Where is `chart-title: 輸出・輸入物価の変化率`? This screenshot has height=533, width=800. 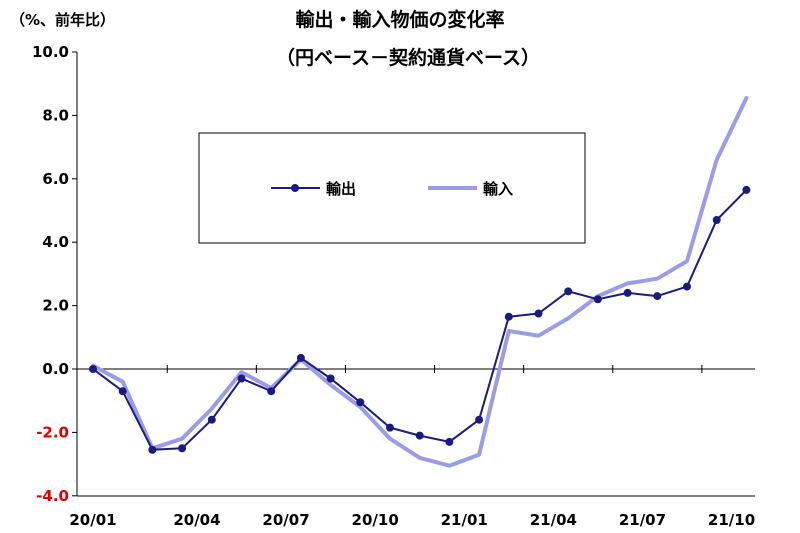
chart-title: 輸出・輸入物価の変化率 is located at coordinates (399, 19).